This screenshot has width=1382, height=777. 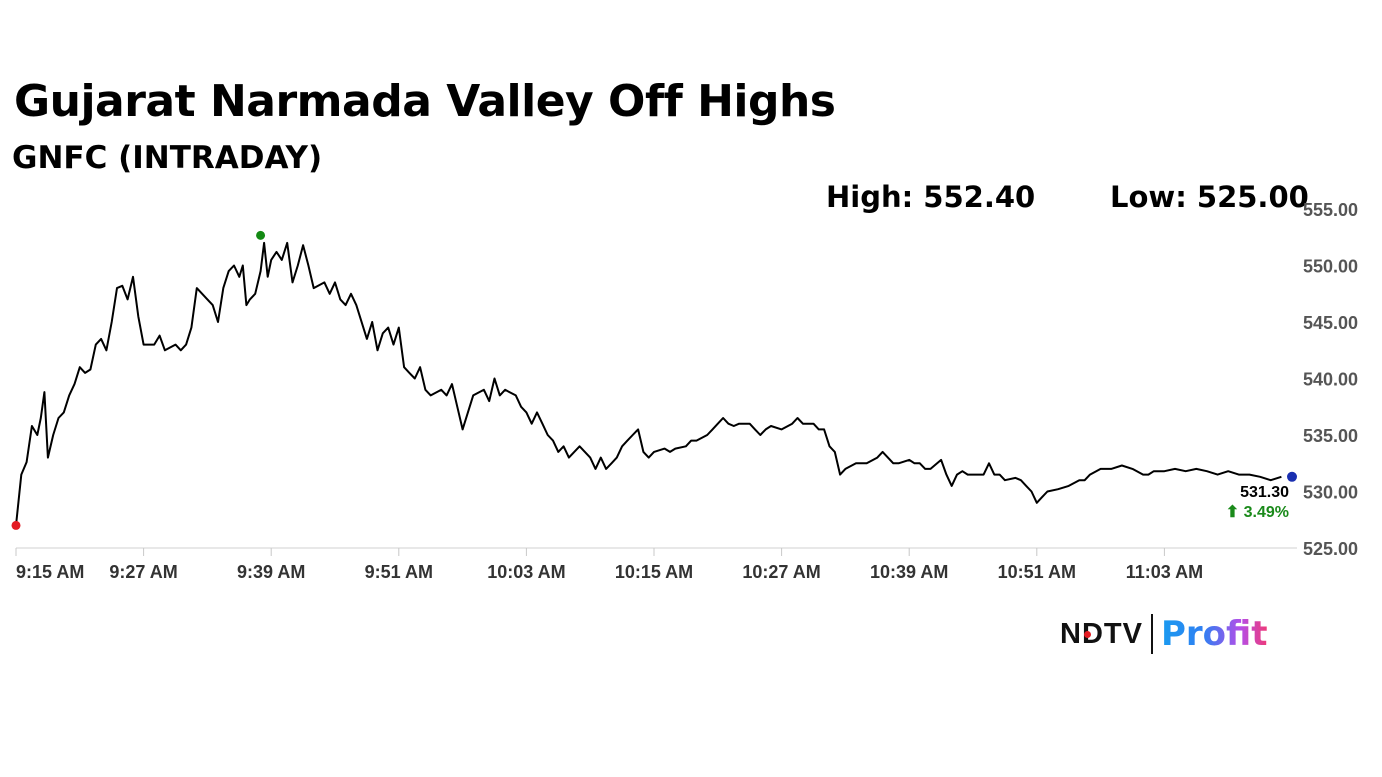 What do you see at coordinates (1330, 267) in the screenshot?
I see `y-tick-label: 550.00` at bounding box center [1330, 267].